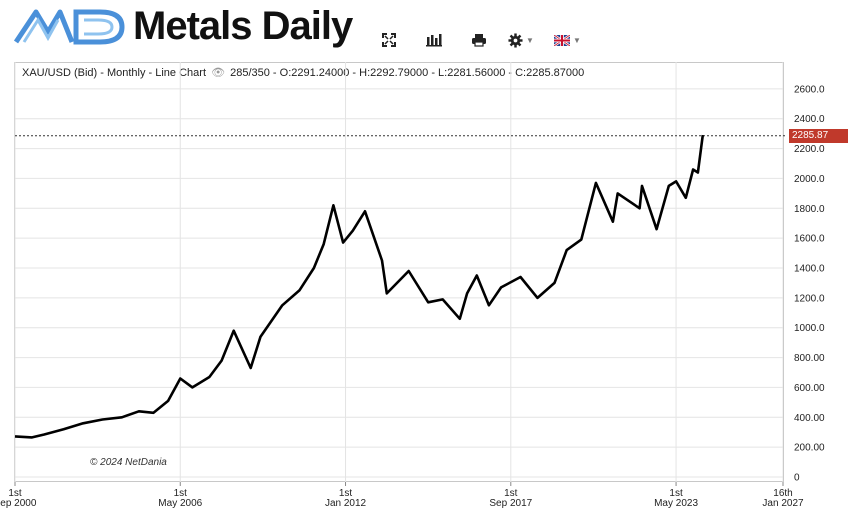 The width and height of the screenshot is (848, 530). What do you see at coordinates (809, 269) in the screenshot?
I see `y-tick-label: 1400.0` at bounding box center [809, 269].